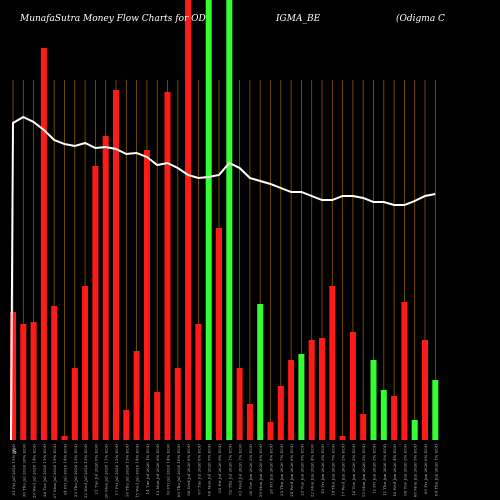 The width and height of the screenshot is (500, 500). I want to click on date-tick-label: 17 Fri Jul 2026 12% EOD, so click(116, 469).